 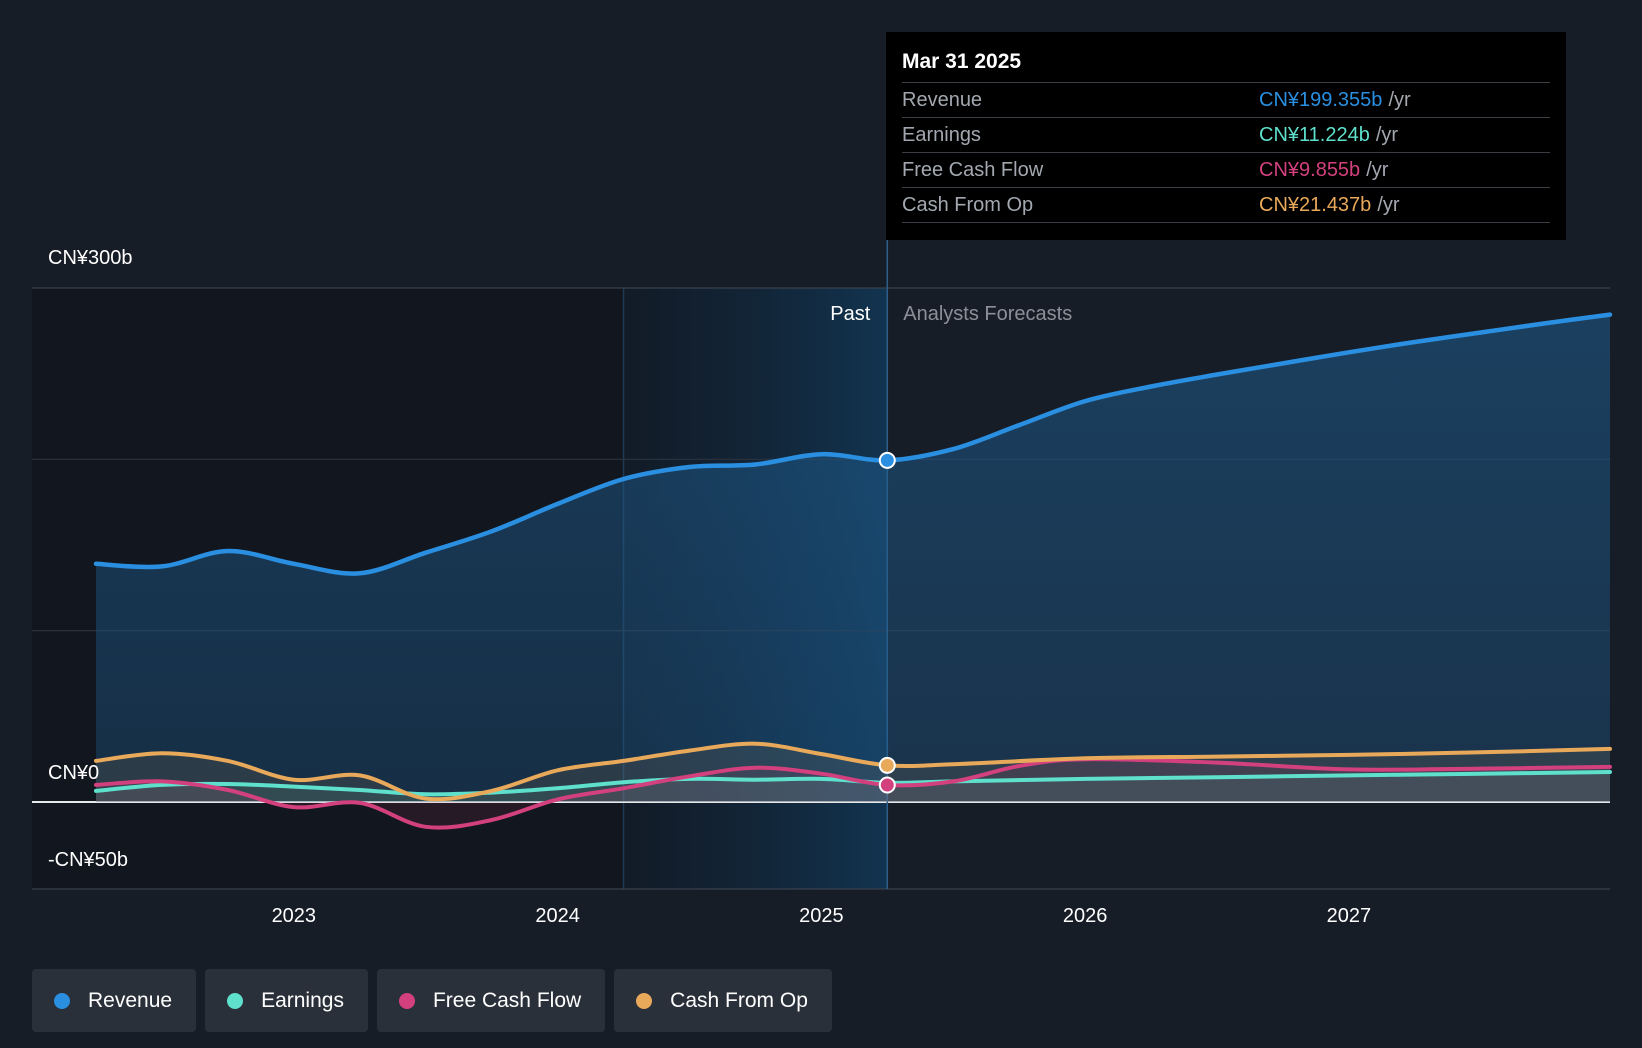 What do you see at coordinates (644, 1000) in the screenshot?
I see `cash-from-op-dot-icon` at bounding box center [644, 1000].